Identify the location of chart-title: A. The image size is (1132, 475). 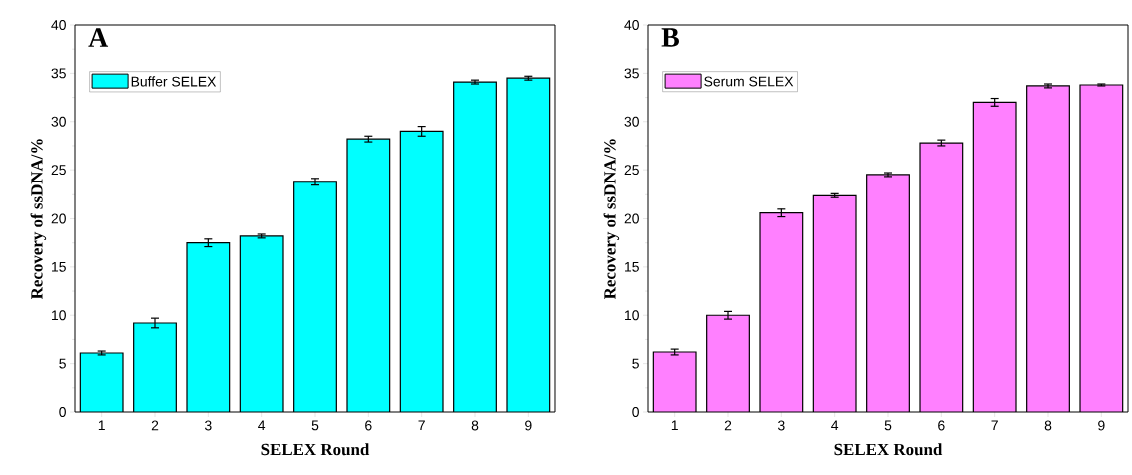
(98, 37).